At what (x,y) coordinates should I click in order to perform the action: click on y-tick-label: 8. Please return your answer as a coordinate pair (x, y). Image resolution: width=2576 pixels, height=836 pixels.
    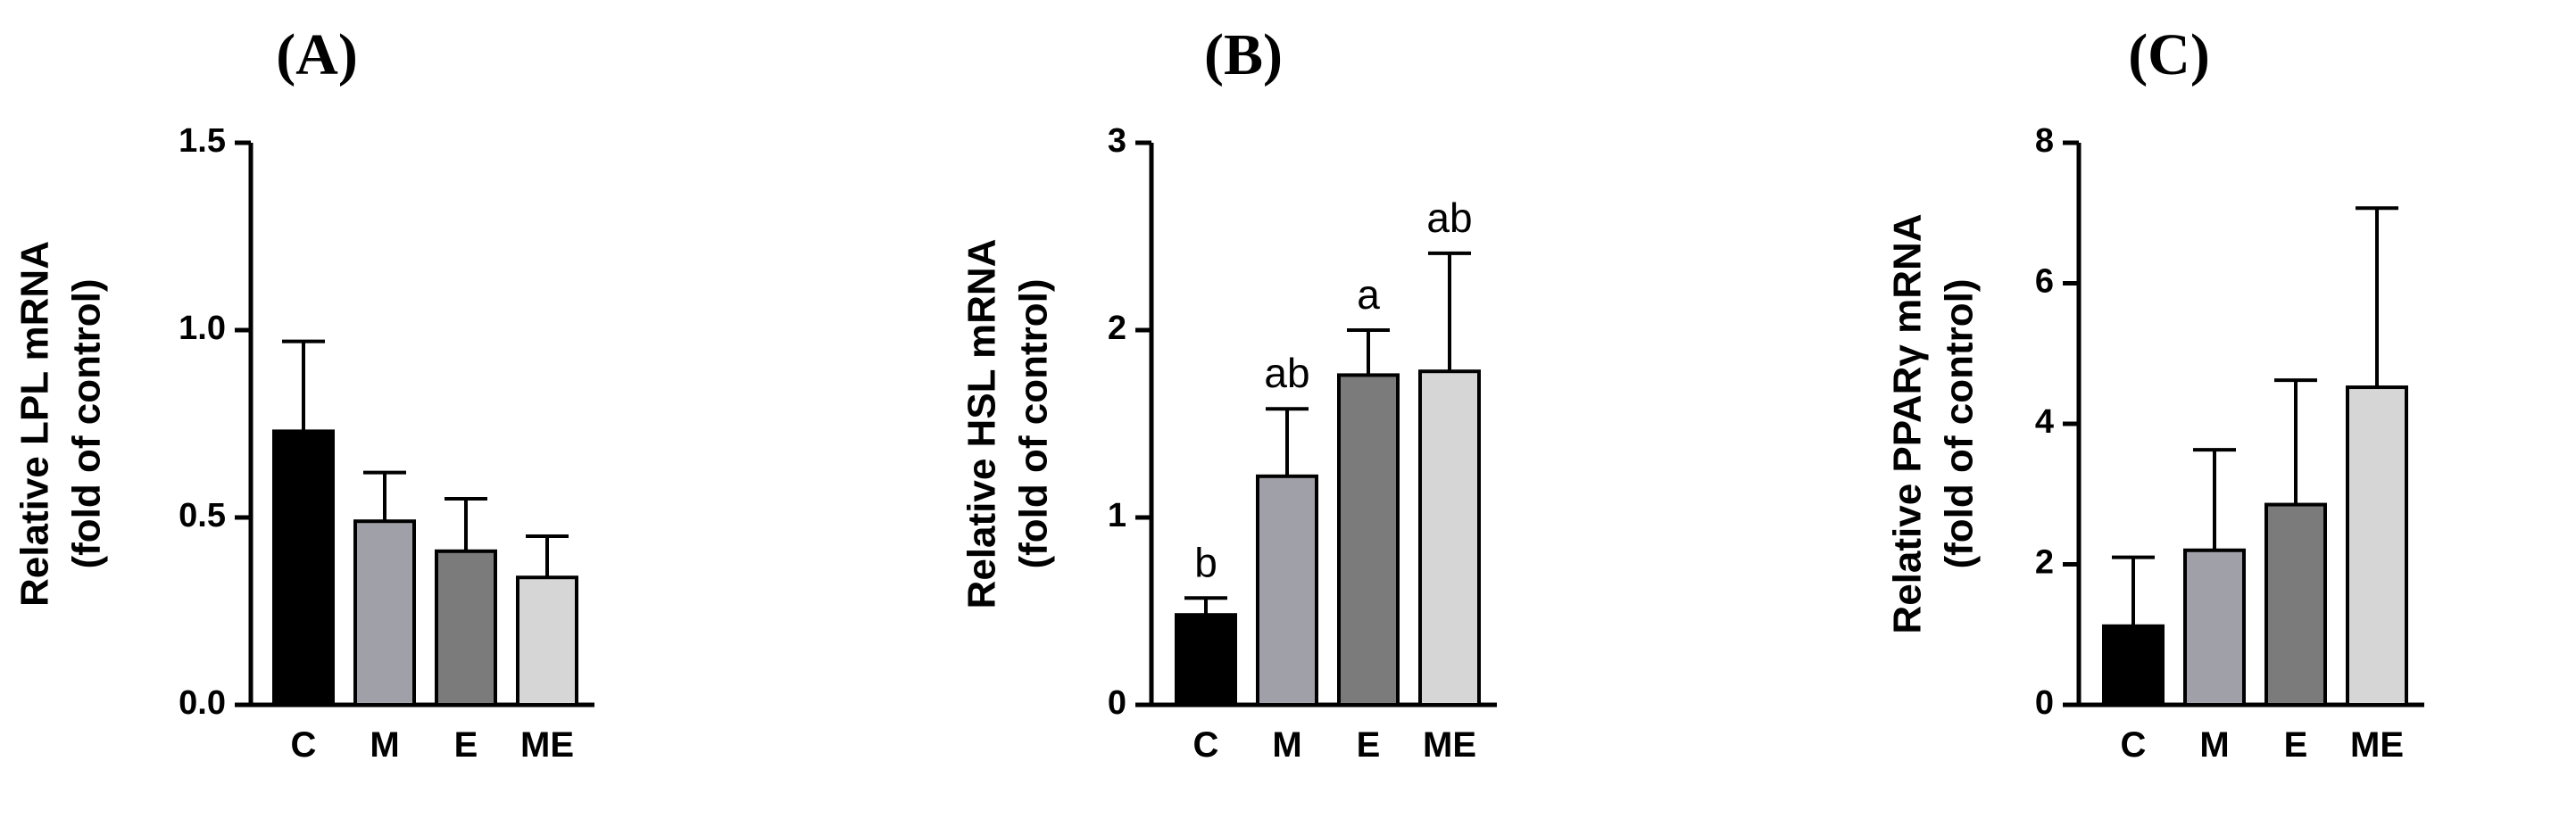
    Looking at the image, I should click on (2044, 141).